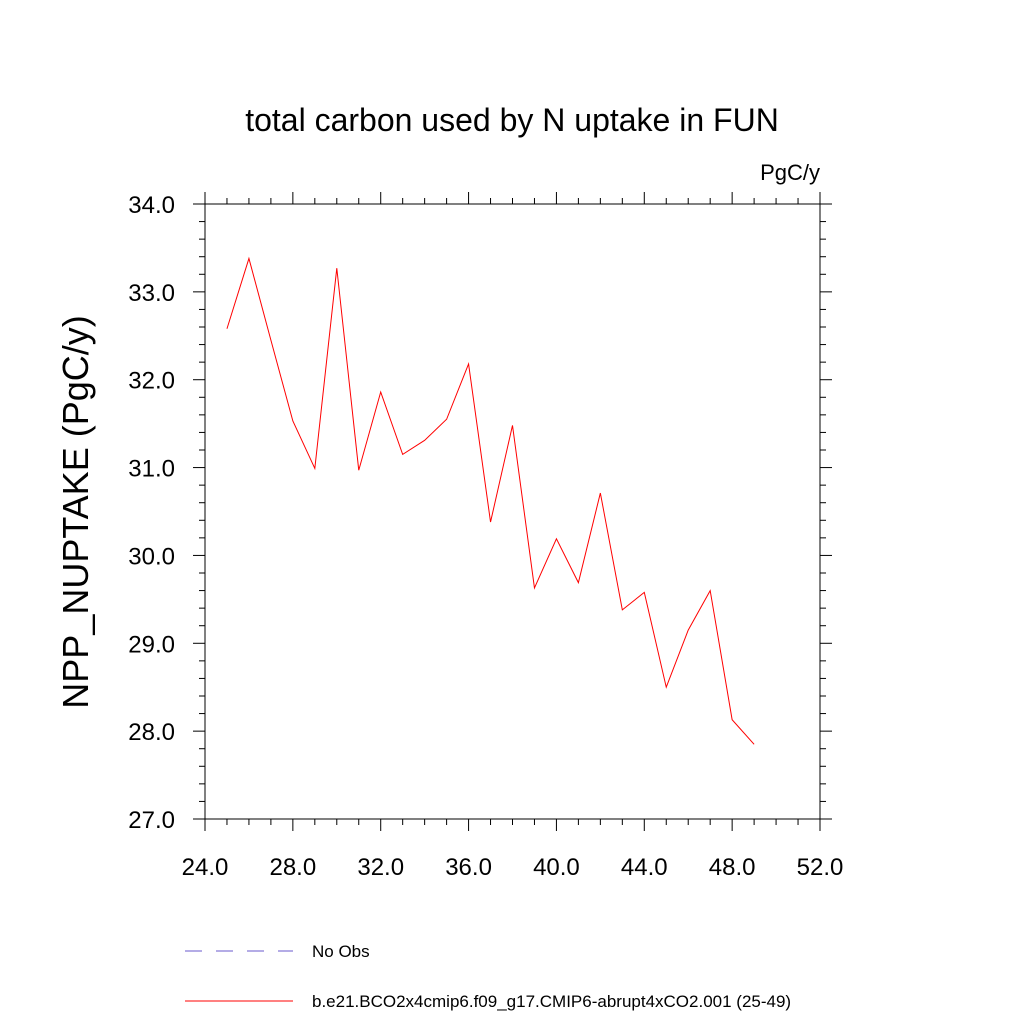 Image resolution: width=1024 pixels, height=1024 pixels. I want to click on x-tick-labels: 24.0 28.0 32.0 36.0 40.0 44.0 48.0 52.0, so click(513, 867).